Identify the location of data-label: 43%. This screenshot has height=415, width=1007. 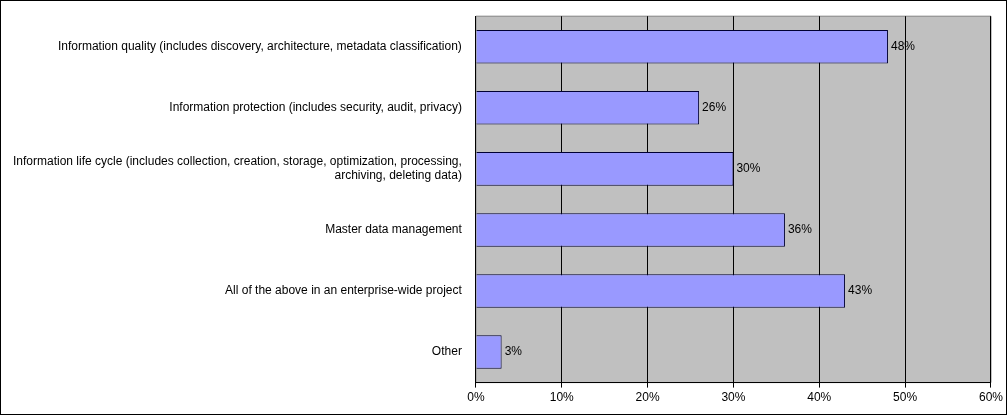
(860, 290).